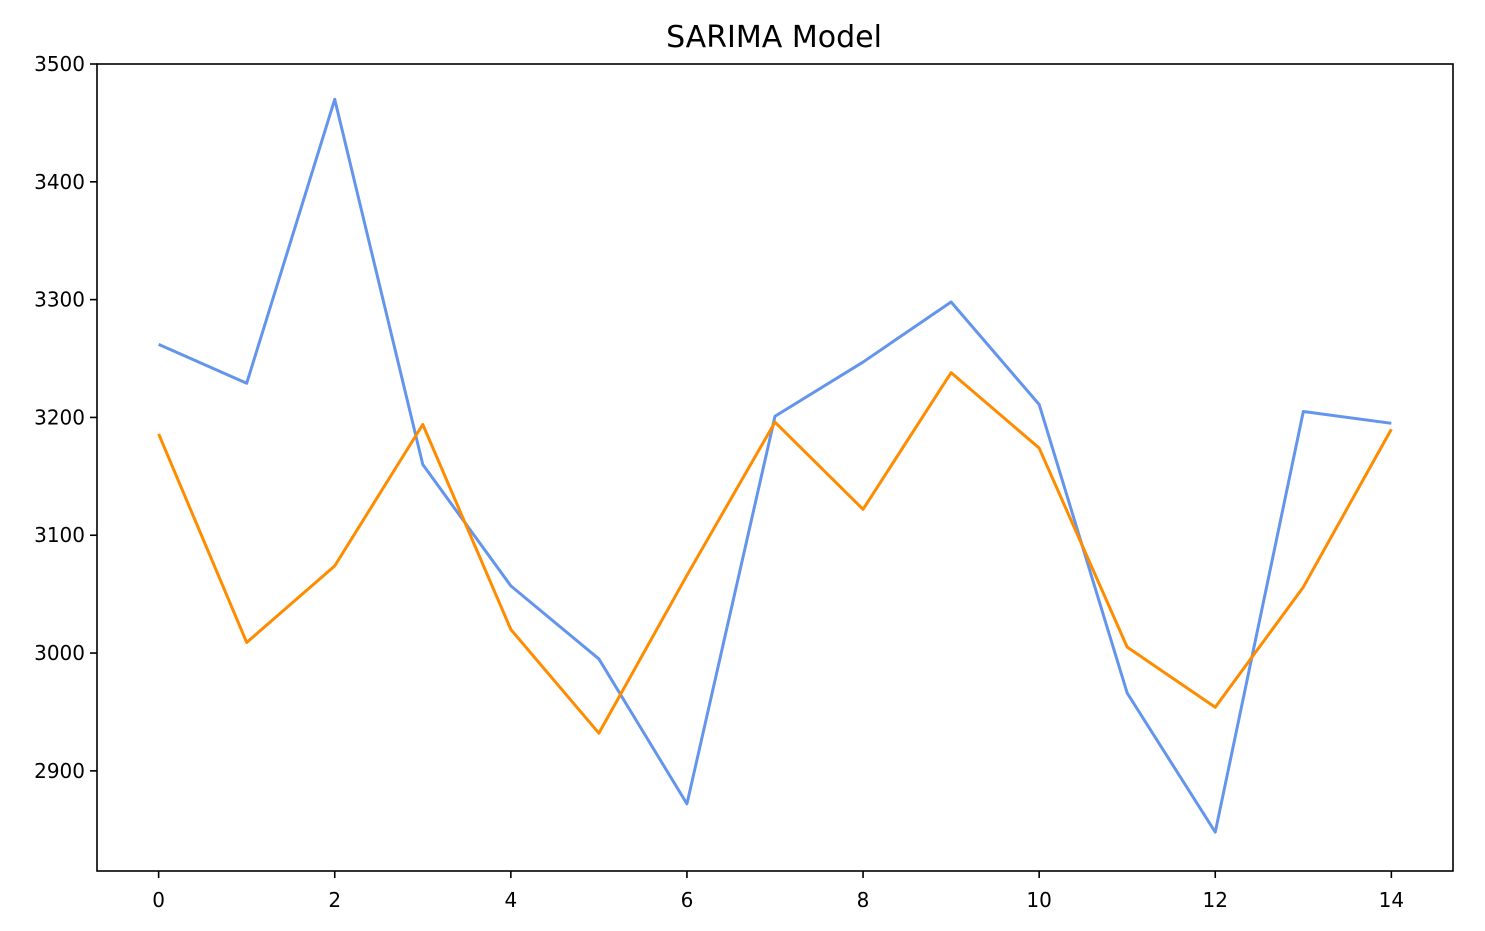 The width and height of the screenshot is (1485, 931). I want to click on x-tick-label-12: 12, so click(1215, 900).